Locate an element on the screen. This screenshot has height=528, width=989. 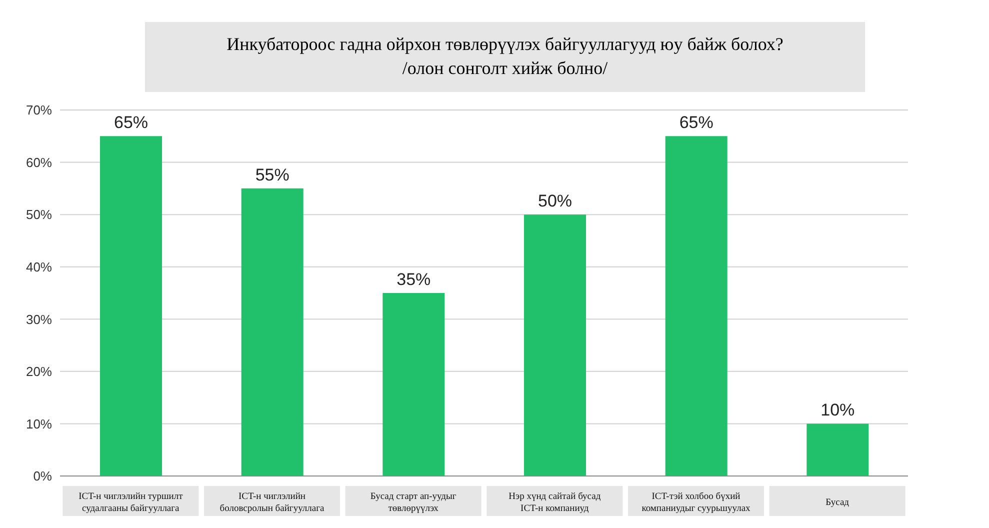
data-label: 35% is located at coordinates (413, 279).